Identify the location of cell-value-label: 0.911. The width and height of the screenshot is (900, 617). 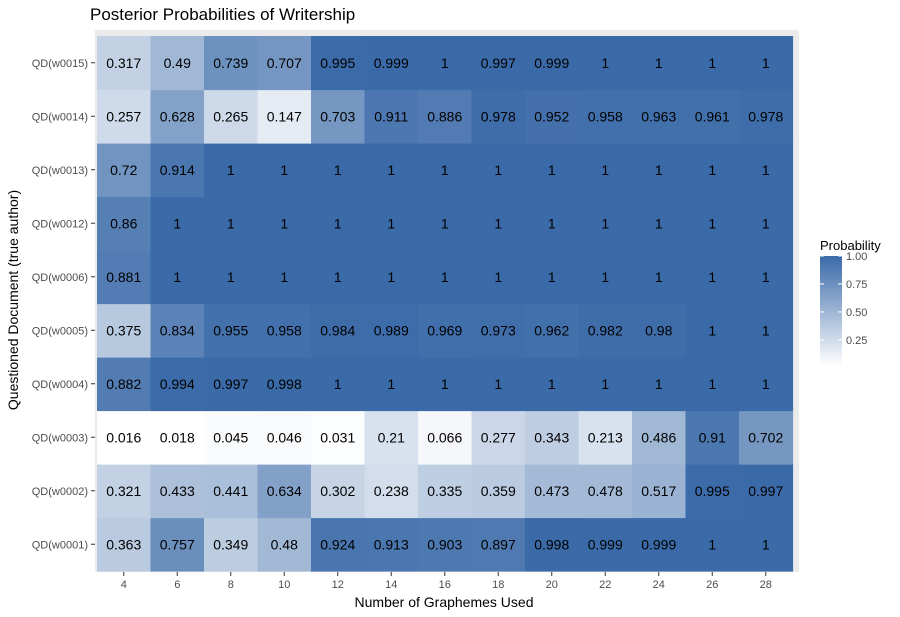
(391, 116).